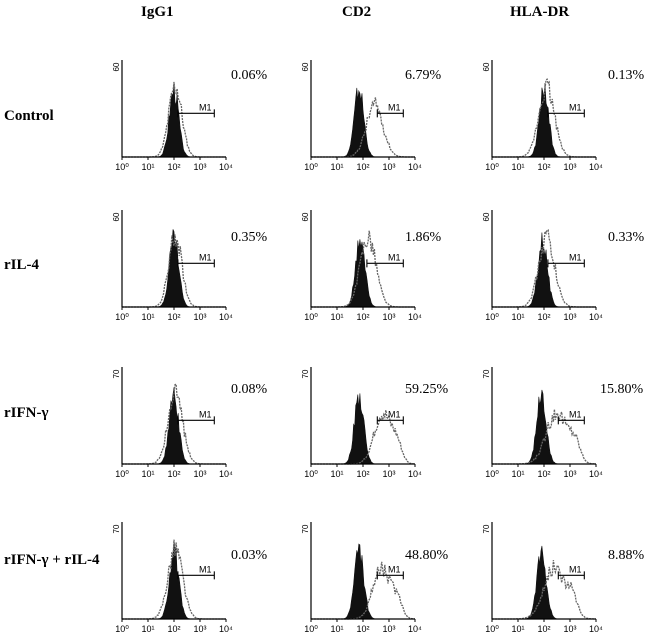 This screenshot has height=643, width=661. Describe the element at coordinates (626, 237) in the screenshot. I see `percent-label: 0.33%` at that location.